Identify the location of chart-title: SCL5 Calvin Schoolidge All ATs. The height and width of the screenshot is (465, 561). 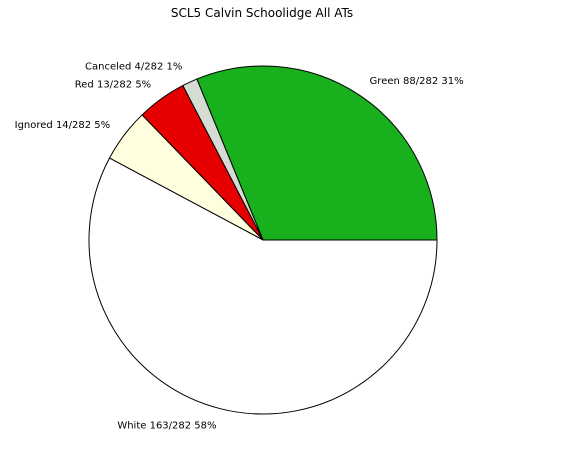
(262, 13).